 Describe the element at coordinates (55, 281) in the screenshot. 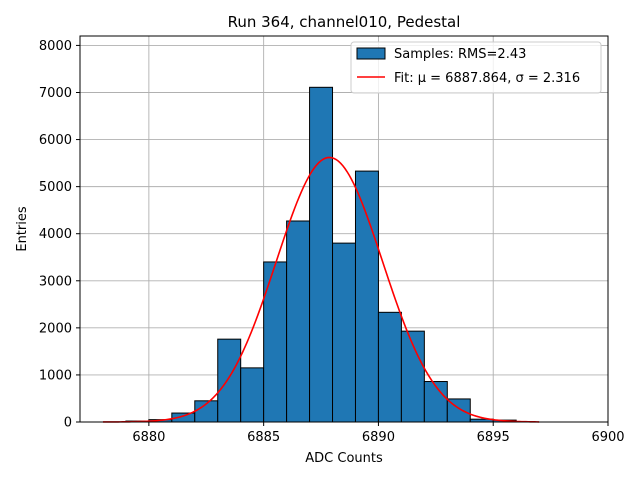

I see `y-tick-label: 3000` at that location.